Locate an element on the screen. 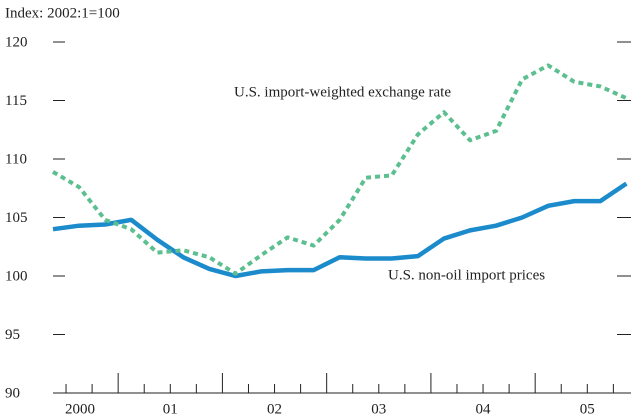 This screenshot has height=420, width=631. y-tick-label: 110 is located at coordinates (16, 159).